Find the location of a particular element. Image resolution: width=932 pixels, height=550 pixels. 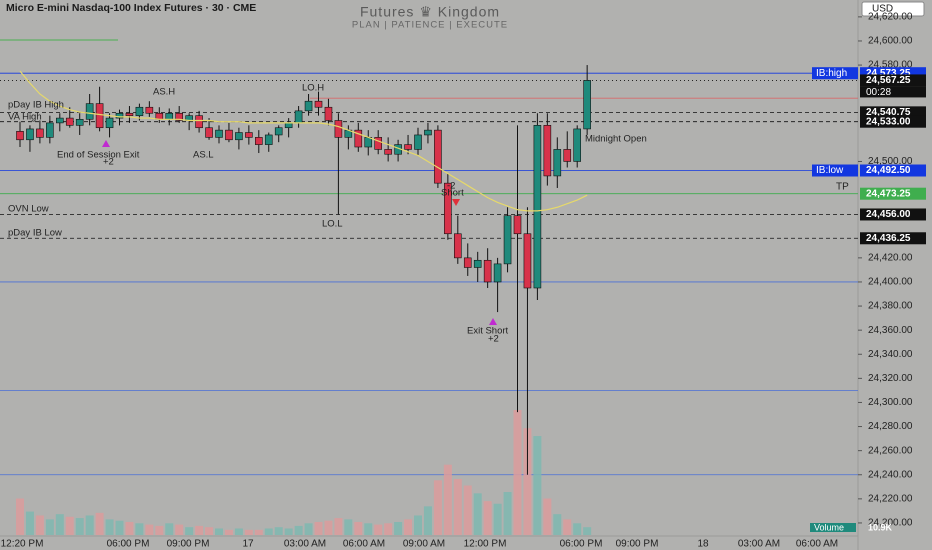

price-tag-label: 24,436.25 is located at coordinates (888, 238).